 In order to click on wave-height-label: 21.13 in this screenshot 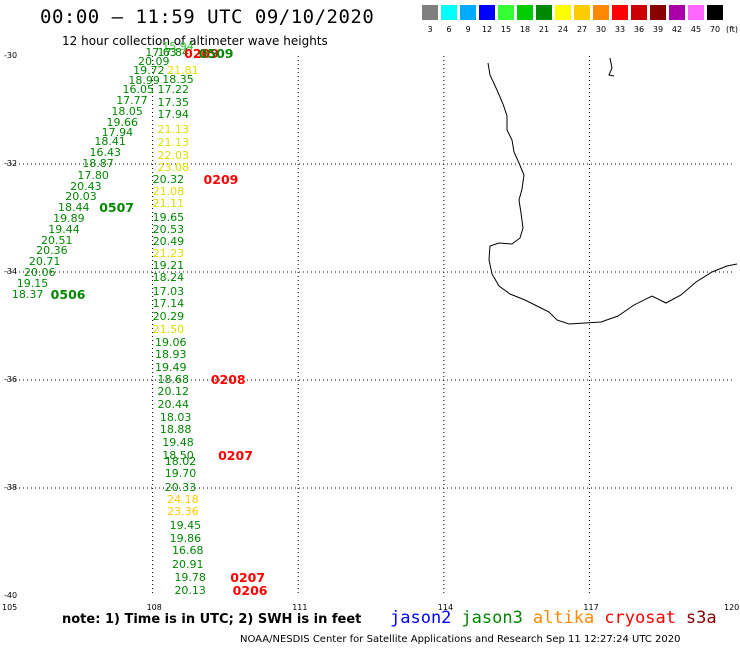, I will do `click(173, 129)`.